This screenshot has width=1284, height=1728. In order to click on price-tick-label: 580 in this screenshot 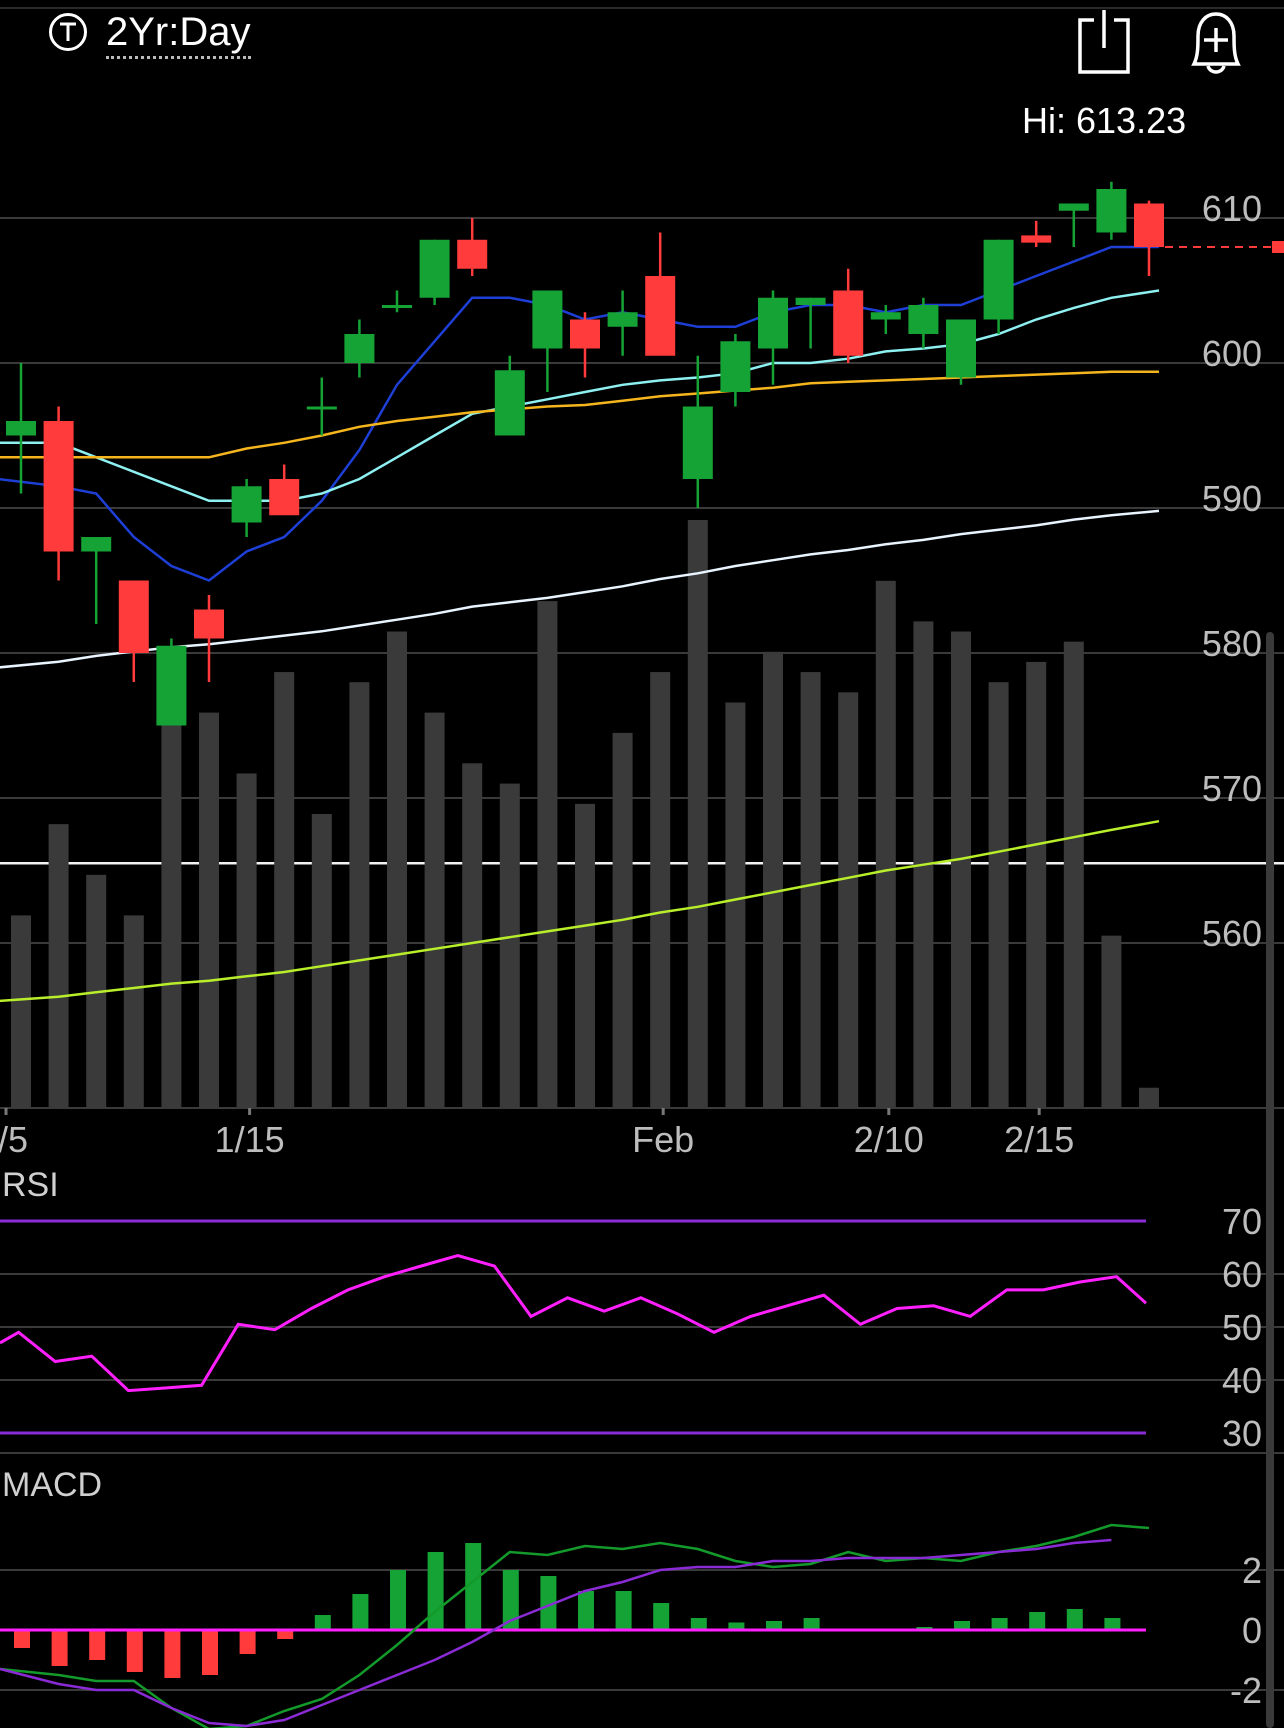, I will do `click(1232, 643)`.